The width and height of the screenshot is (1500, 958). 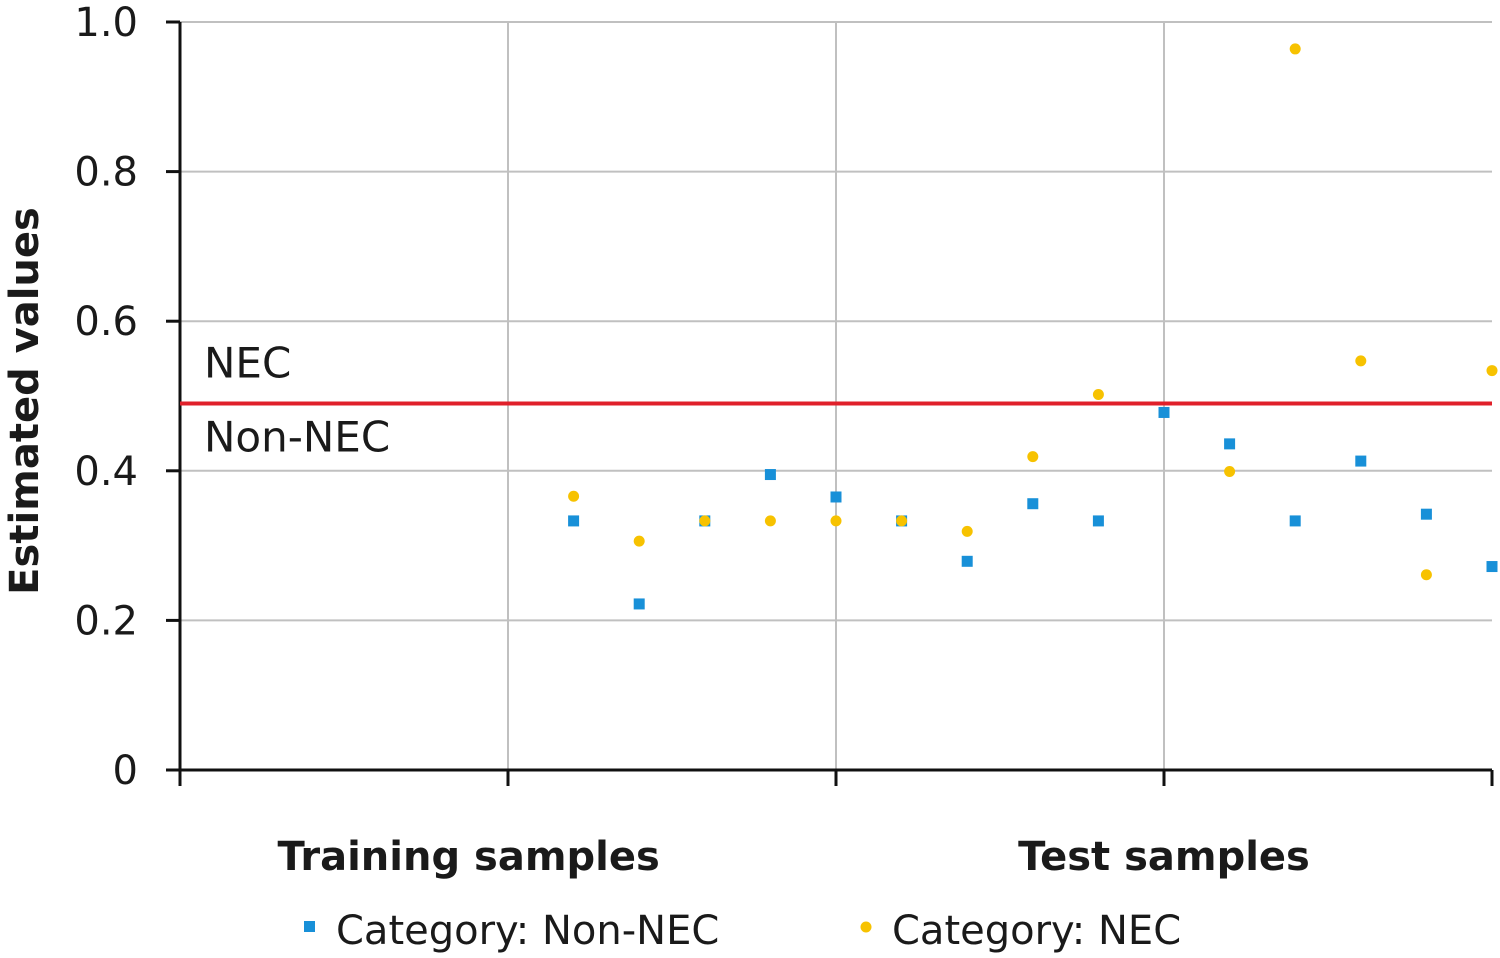 I want to click on legend-item-nec: Category: NEC, so click(x=1020, y=931).